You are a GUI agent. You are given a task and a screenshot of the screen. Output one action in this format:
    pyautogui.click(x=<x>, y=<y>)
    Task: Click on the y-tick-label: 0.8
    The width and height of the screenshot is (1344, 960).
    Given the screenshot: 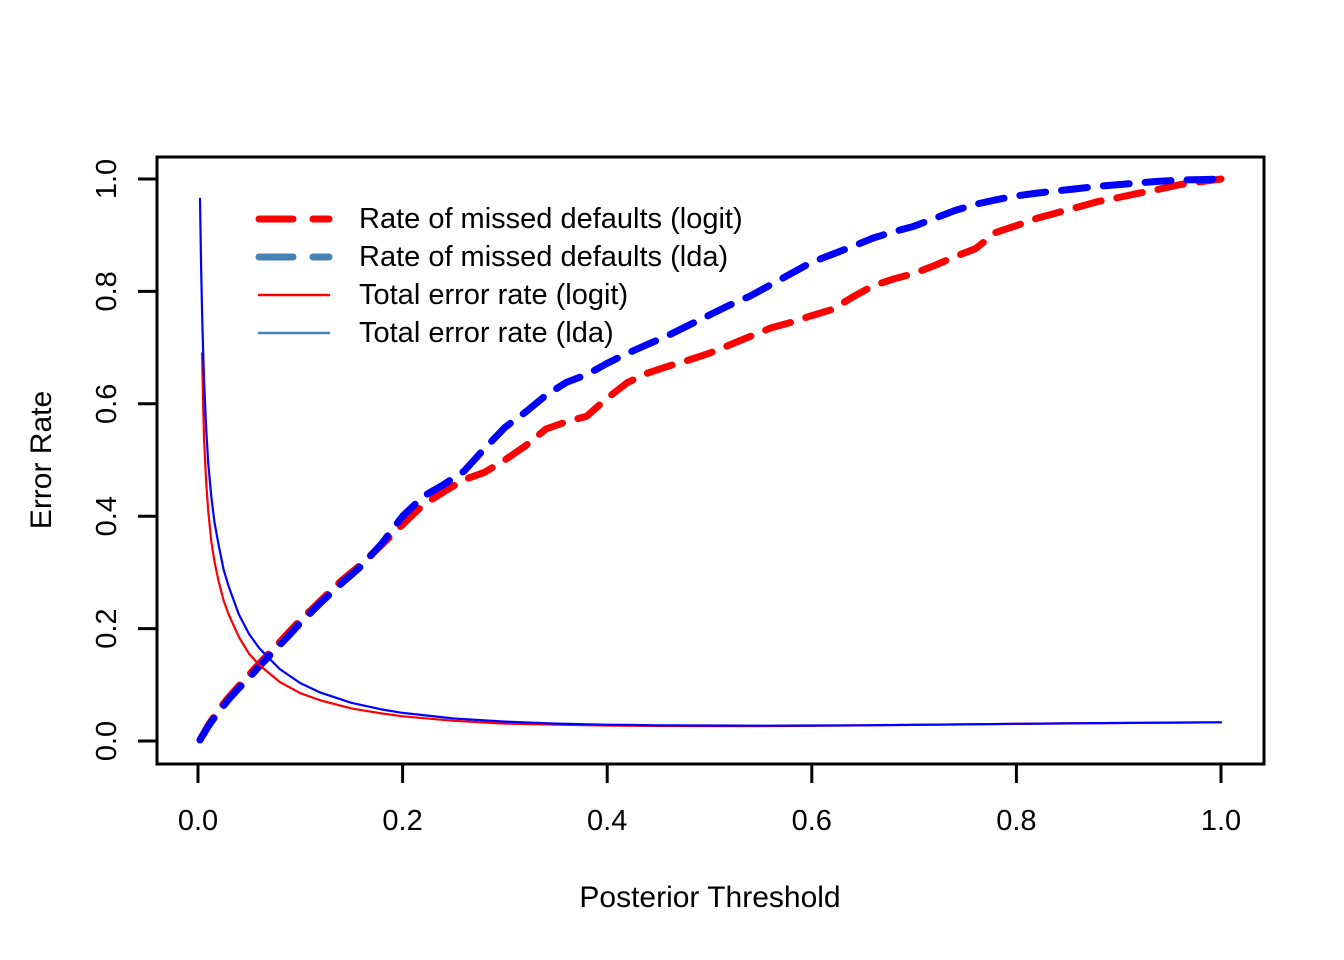 What is the action you would take?
    pyautogui.click(x=107, y=291)
    